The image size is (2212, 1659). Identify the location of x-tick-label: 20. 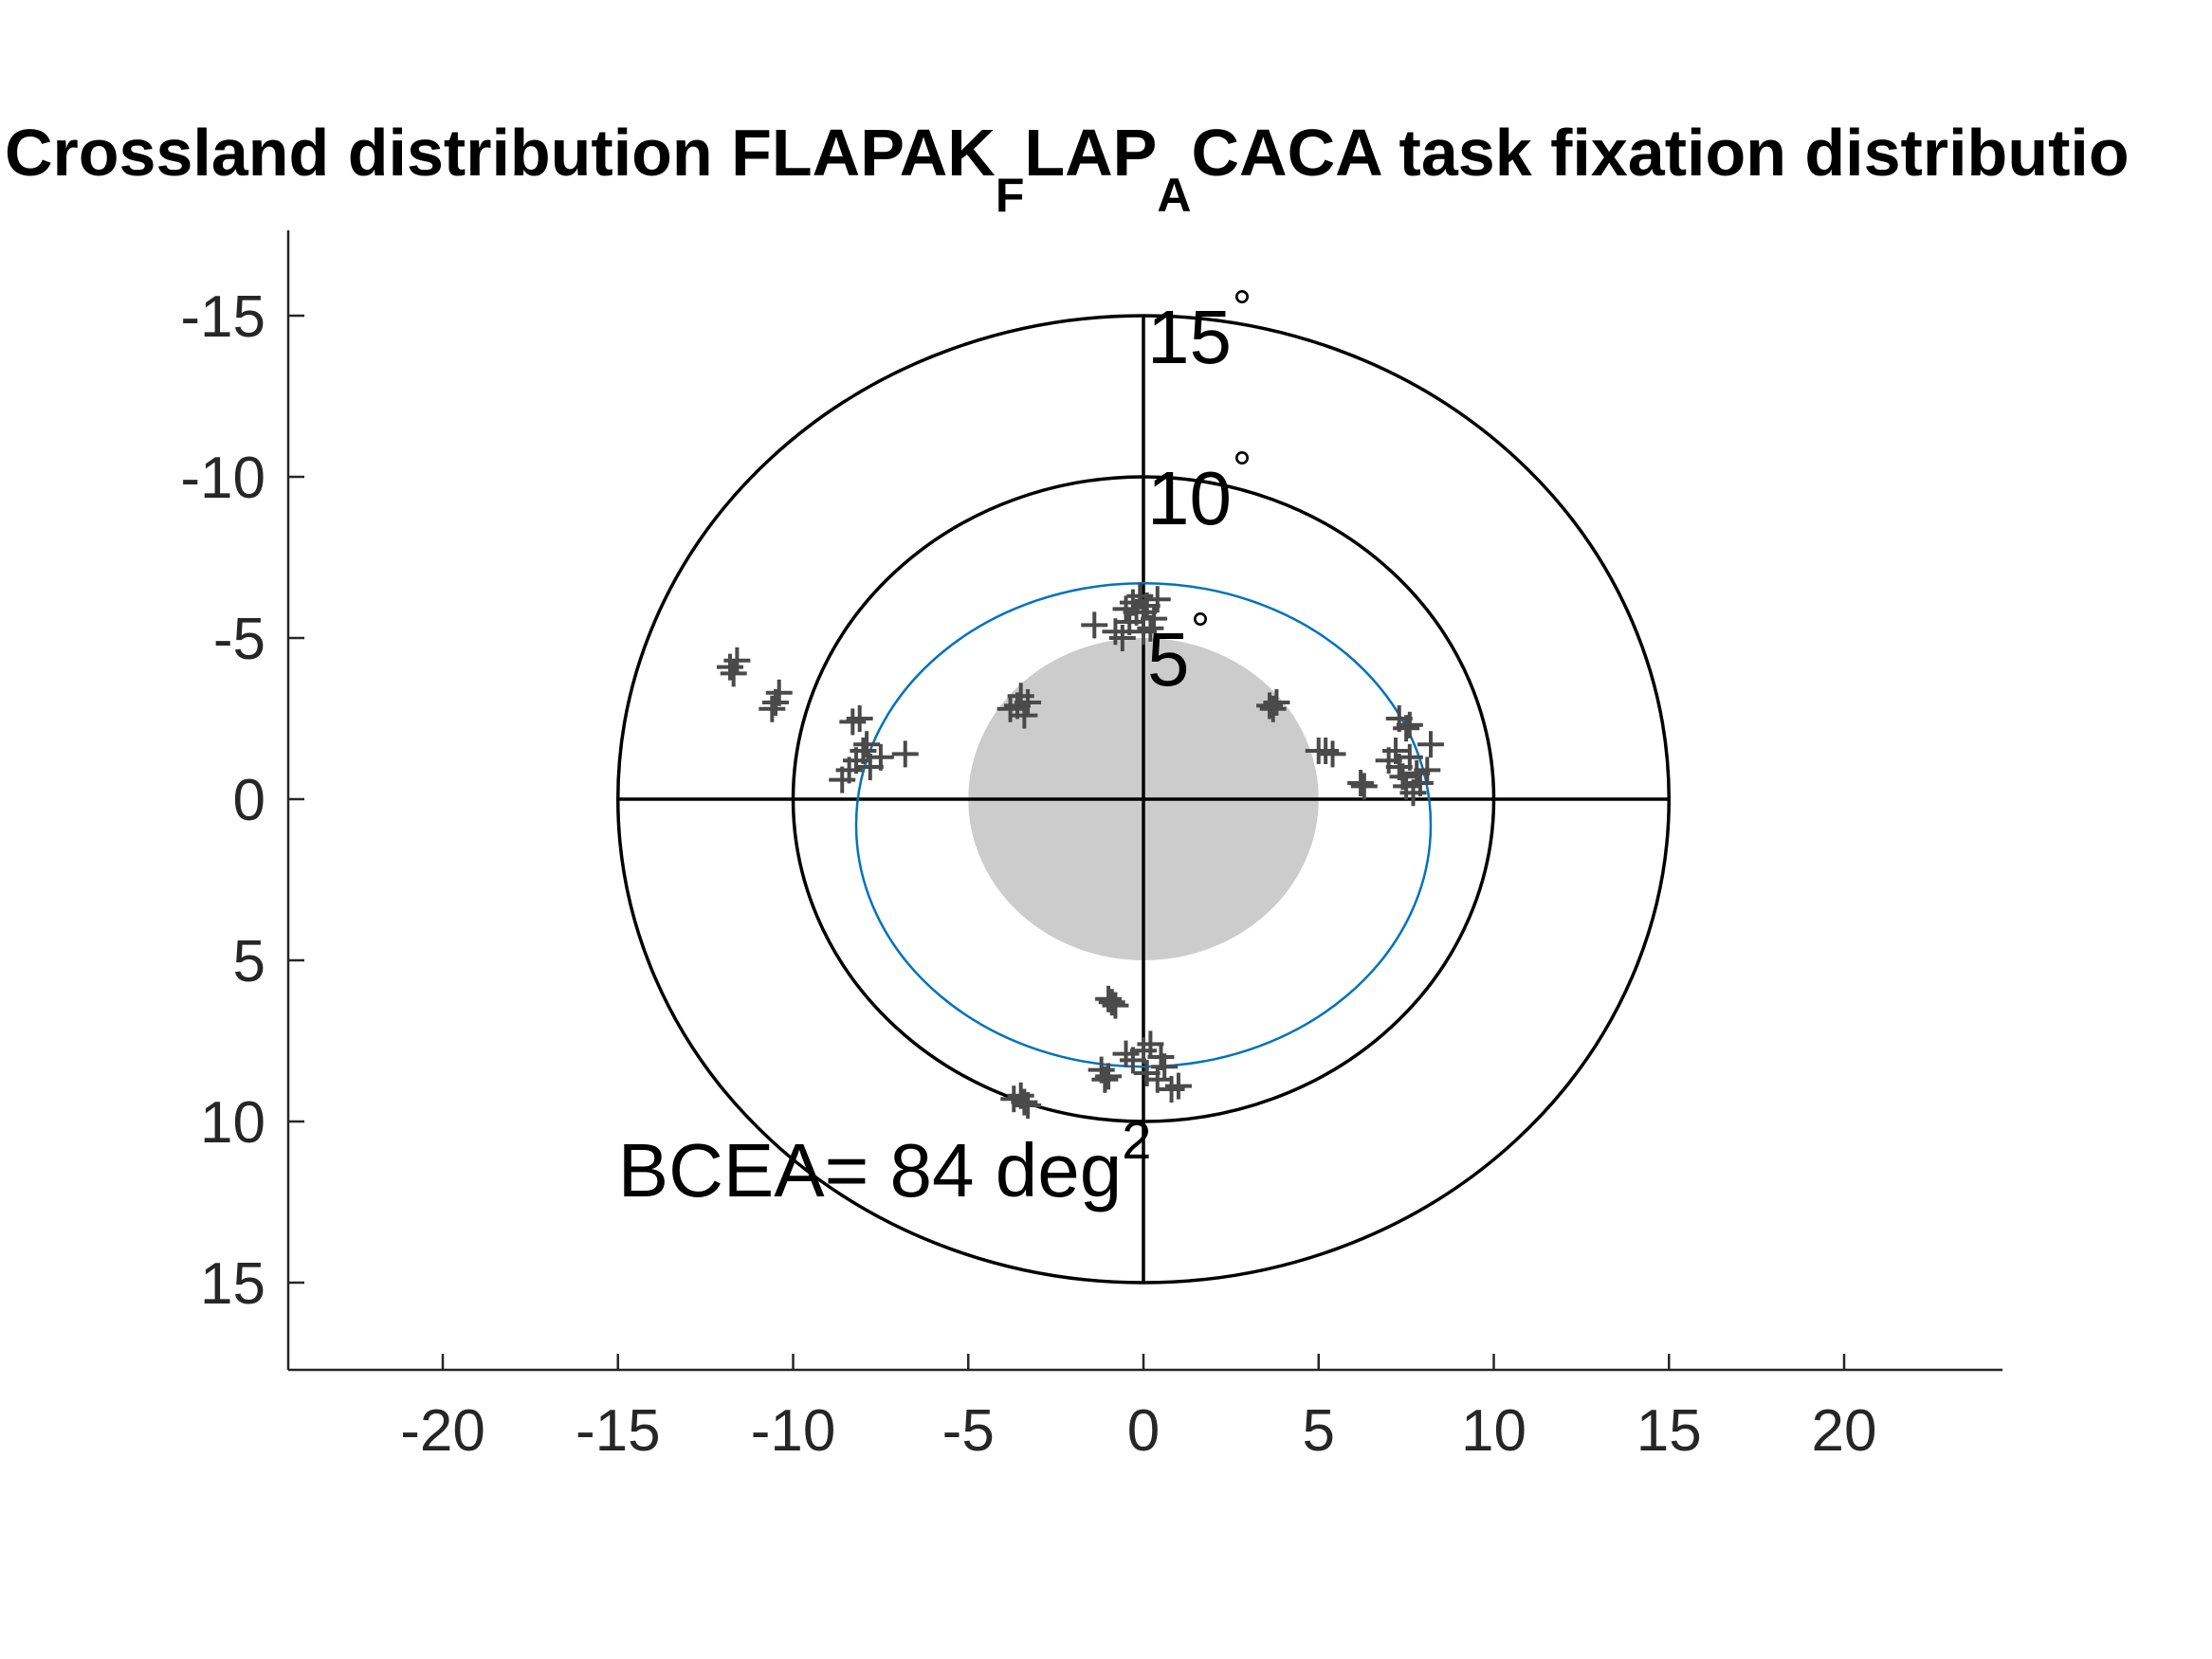
(1844, 1431).